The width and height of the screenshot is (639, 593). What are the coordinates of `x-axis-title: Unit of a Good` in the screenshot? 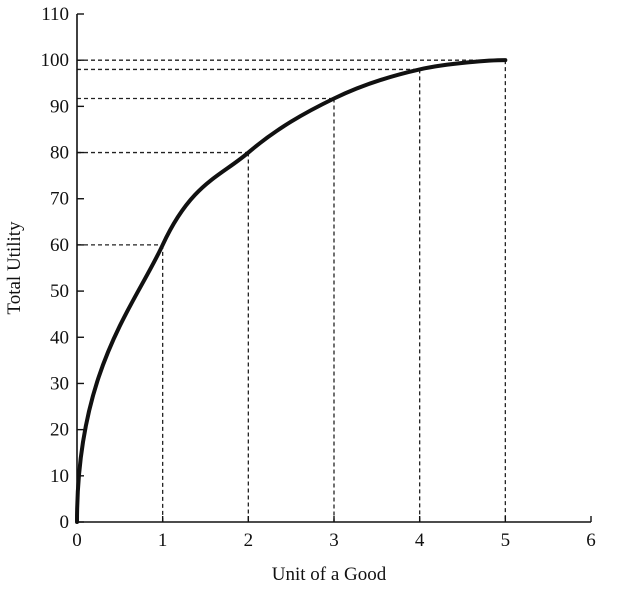 It's located at (329, 574).